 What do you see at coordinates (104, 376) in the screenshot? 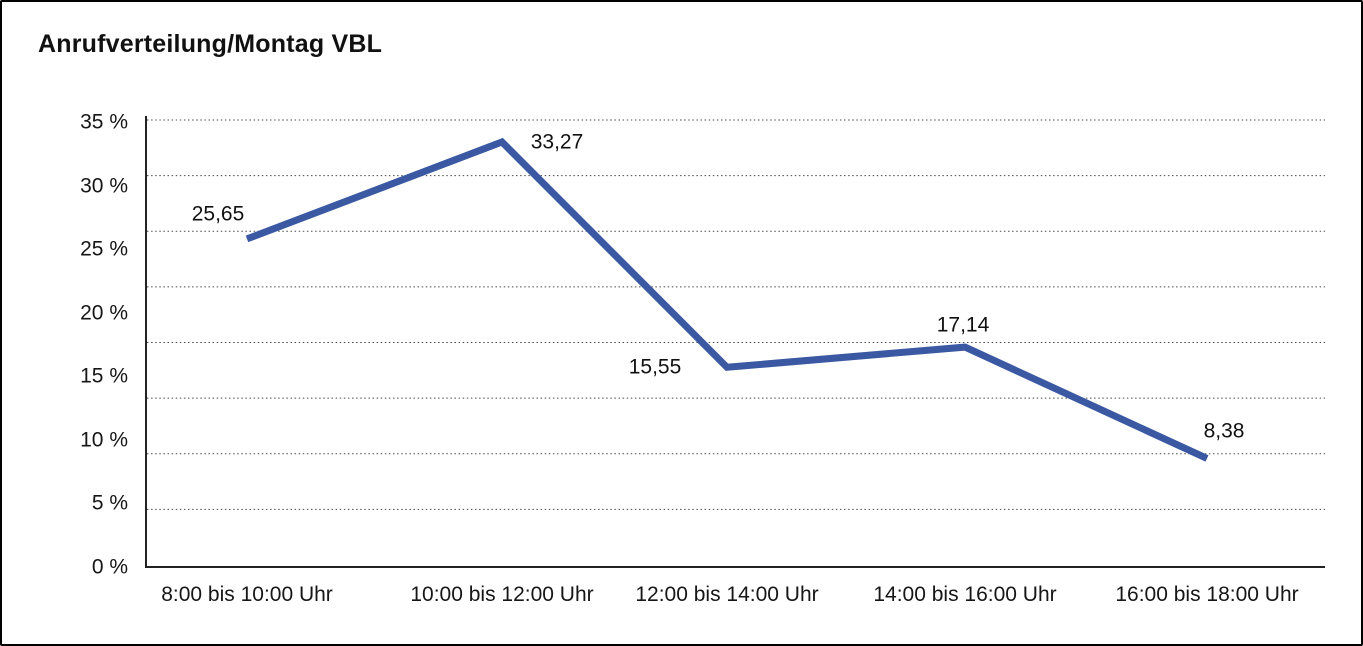
I see `y-axis-tick-label: 15 %` at bounding box center [104, 376].